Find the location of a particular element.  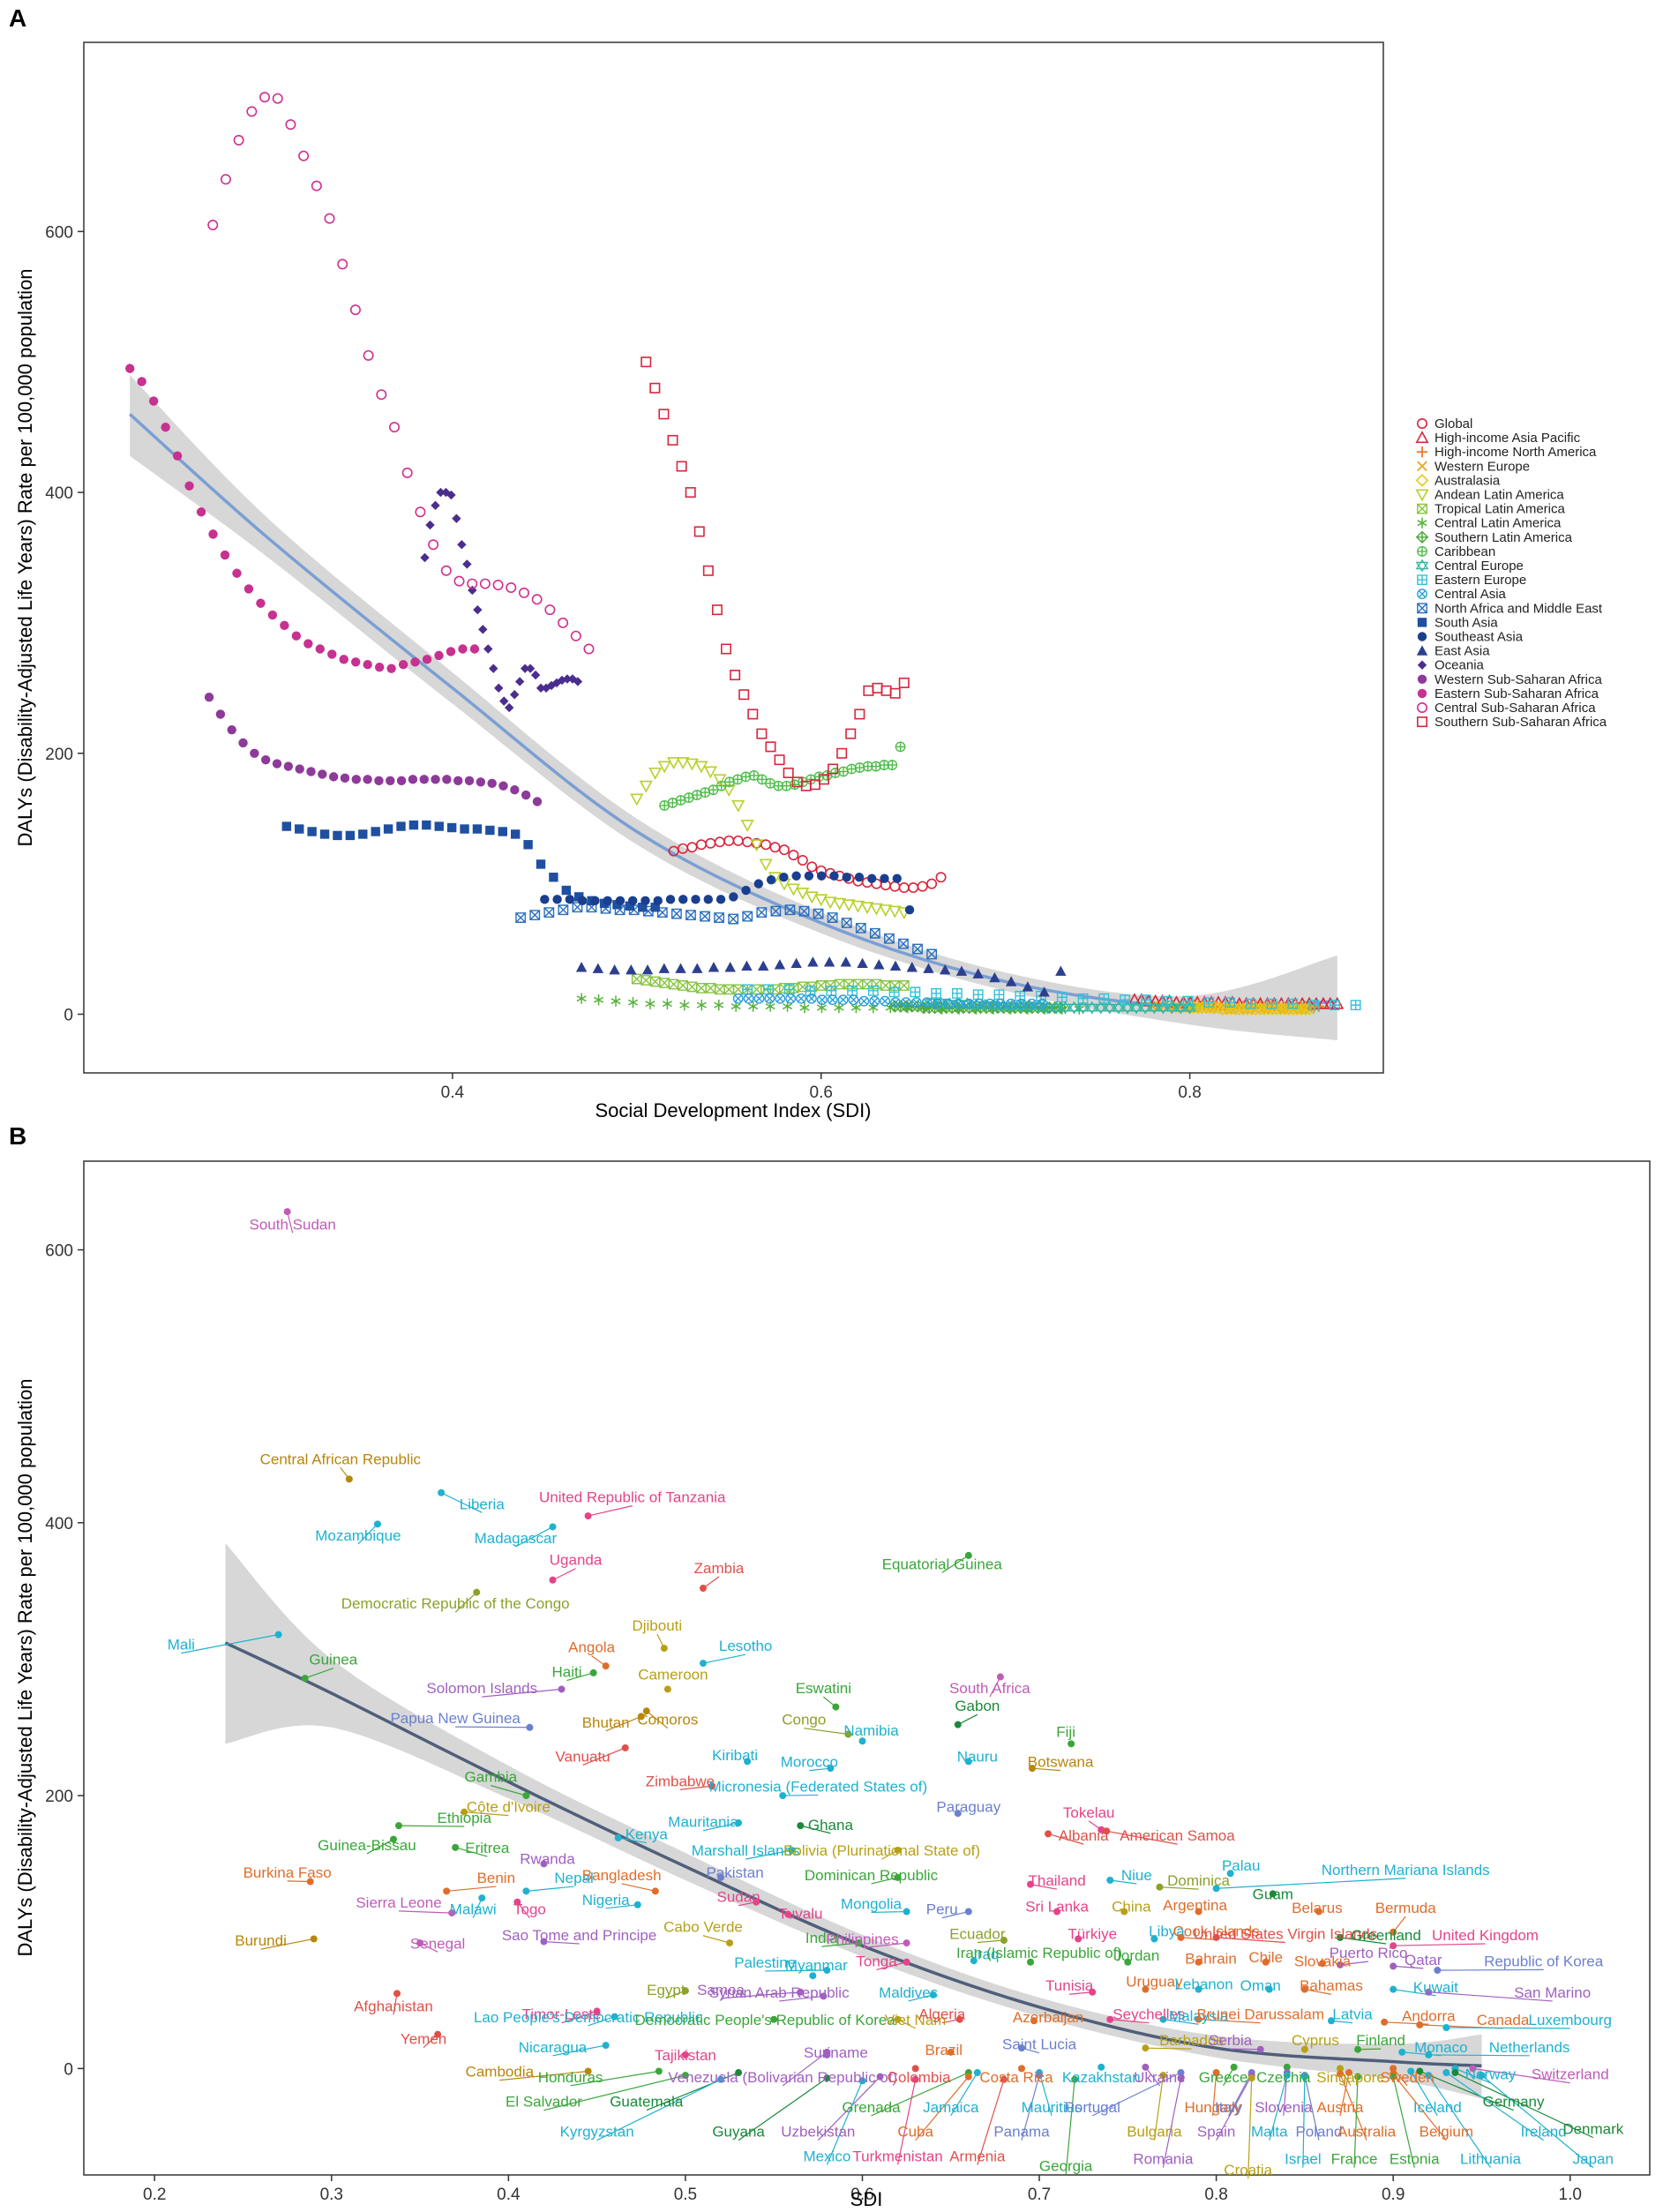

label-singapore: Singapore is located at coordinates (1350, 2077).